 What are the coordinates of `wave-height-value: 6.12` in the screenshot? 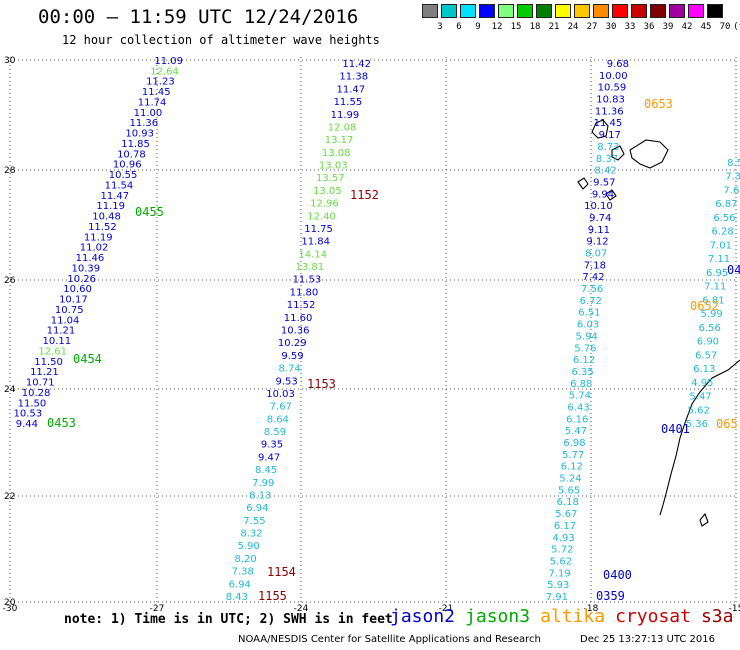 It's located at (584, 360).